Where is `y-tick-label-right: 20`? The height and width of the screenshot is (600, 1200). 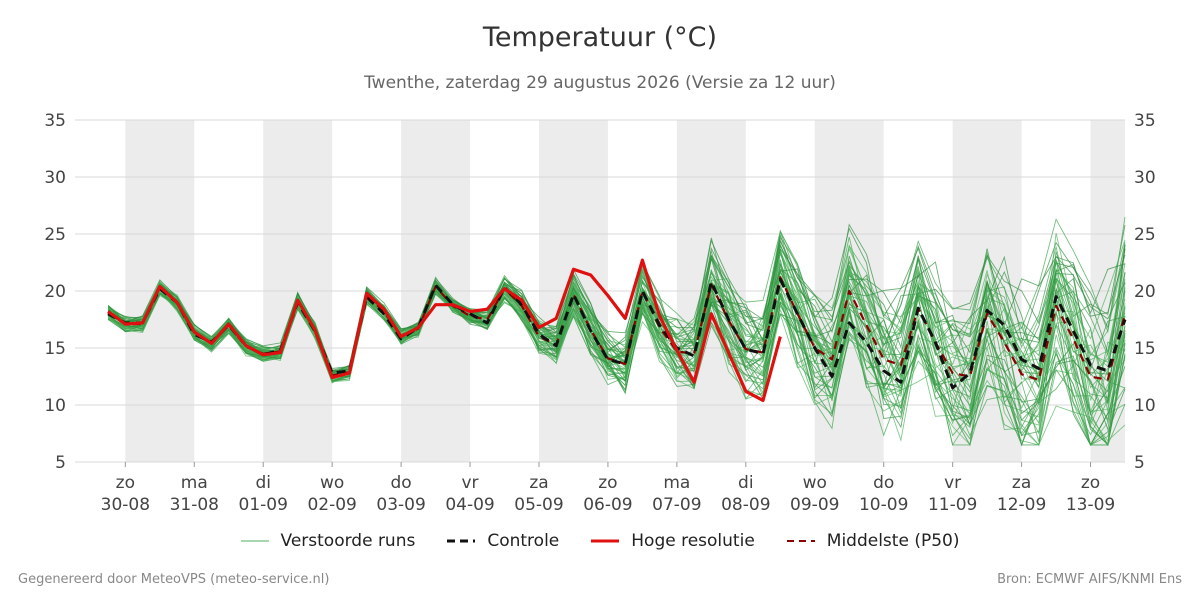
y-tick-label-right: 20 is located at coordinates (1145, 292).